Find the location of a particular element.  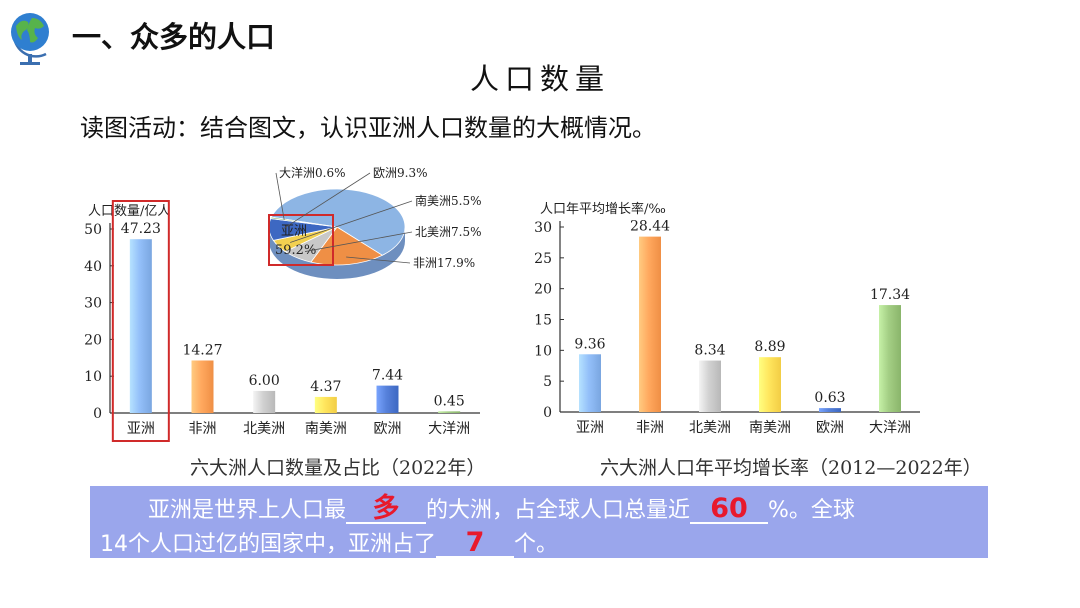

pie-slice-label: 大洋洲0.6% is located at coordinates (312, 172).